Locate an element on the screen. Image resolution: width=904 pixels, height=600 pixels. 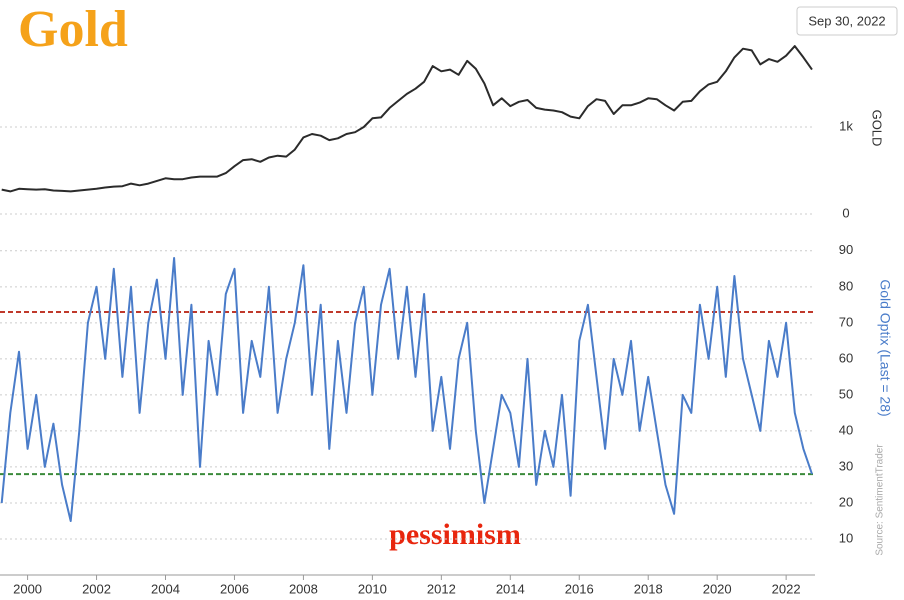
y-tick-label: 0 is located at coordinates (845, 212).